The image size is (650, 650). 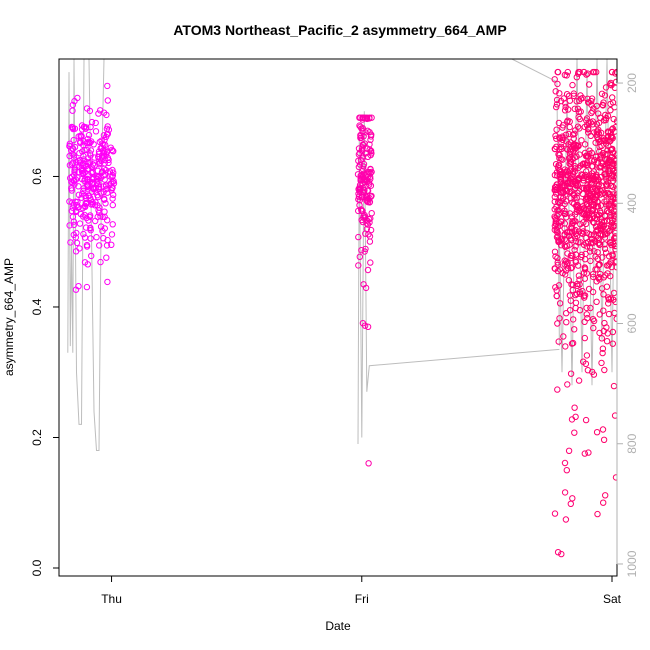 What do you see at coordinates (9, 317) in the screenshot?
I see `y-axis-label: asymmetry_664_AMP` at bounding box center [9, 317].